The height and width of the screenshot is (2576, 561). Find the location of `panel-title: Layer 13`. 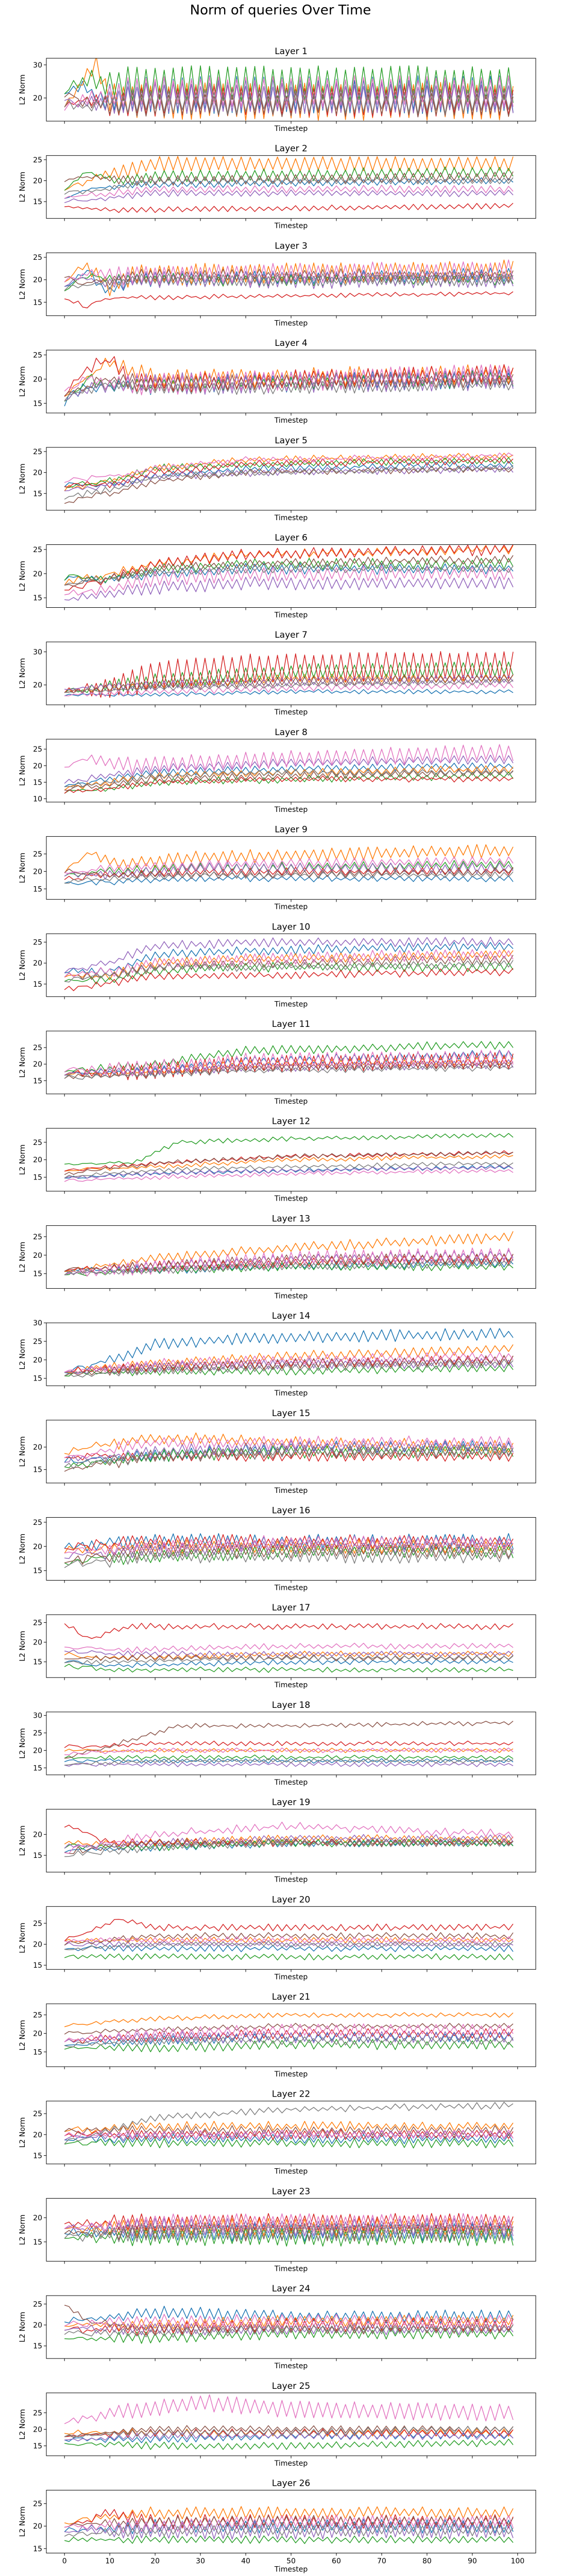

panel-title: Layer 13 is located at coordinates (291, 1219).